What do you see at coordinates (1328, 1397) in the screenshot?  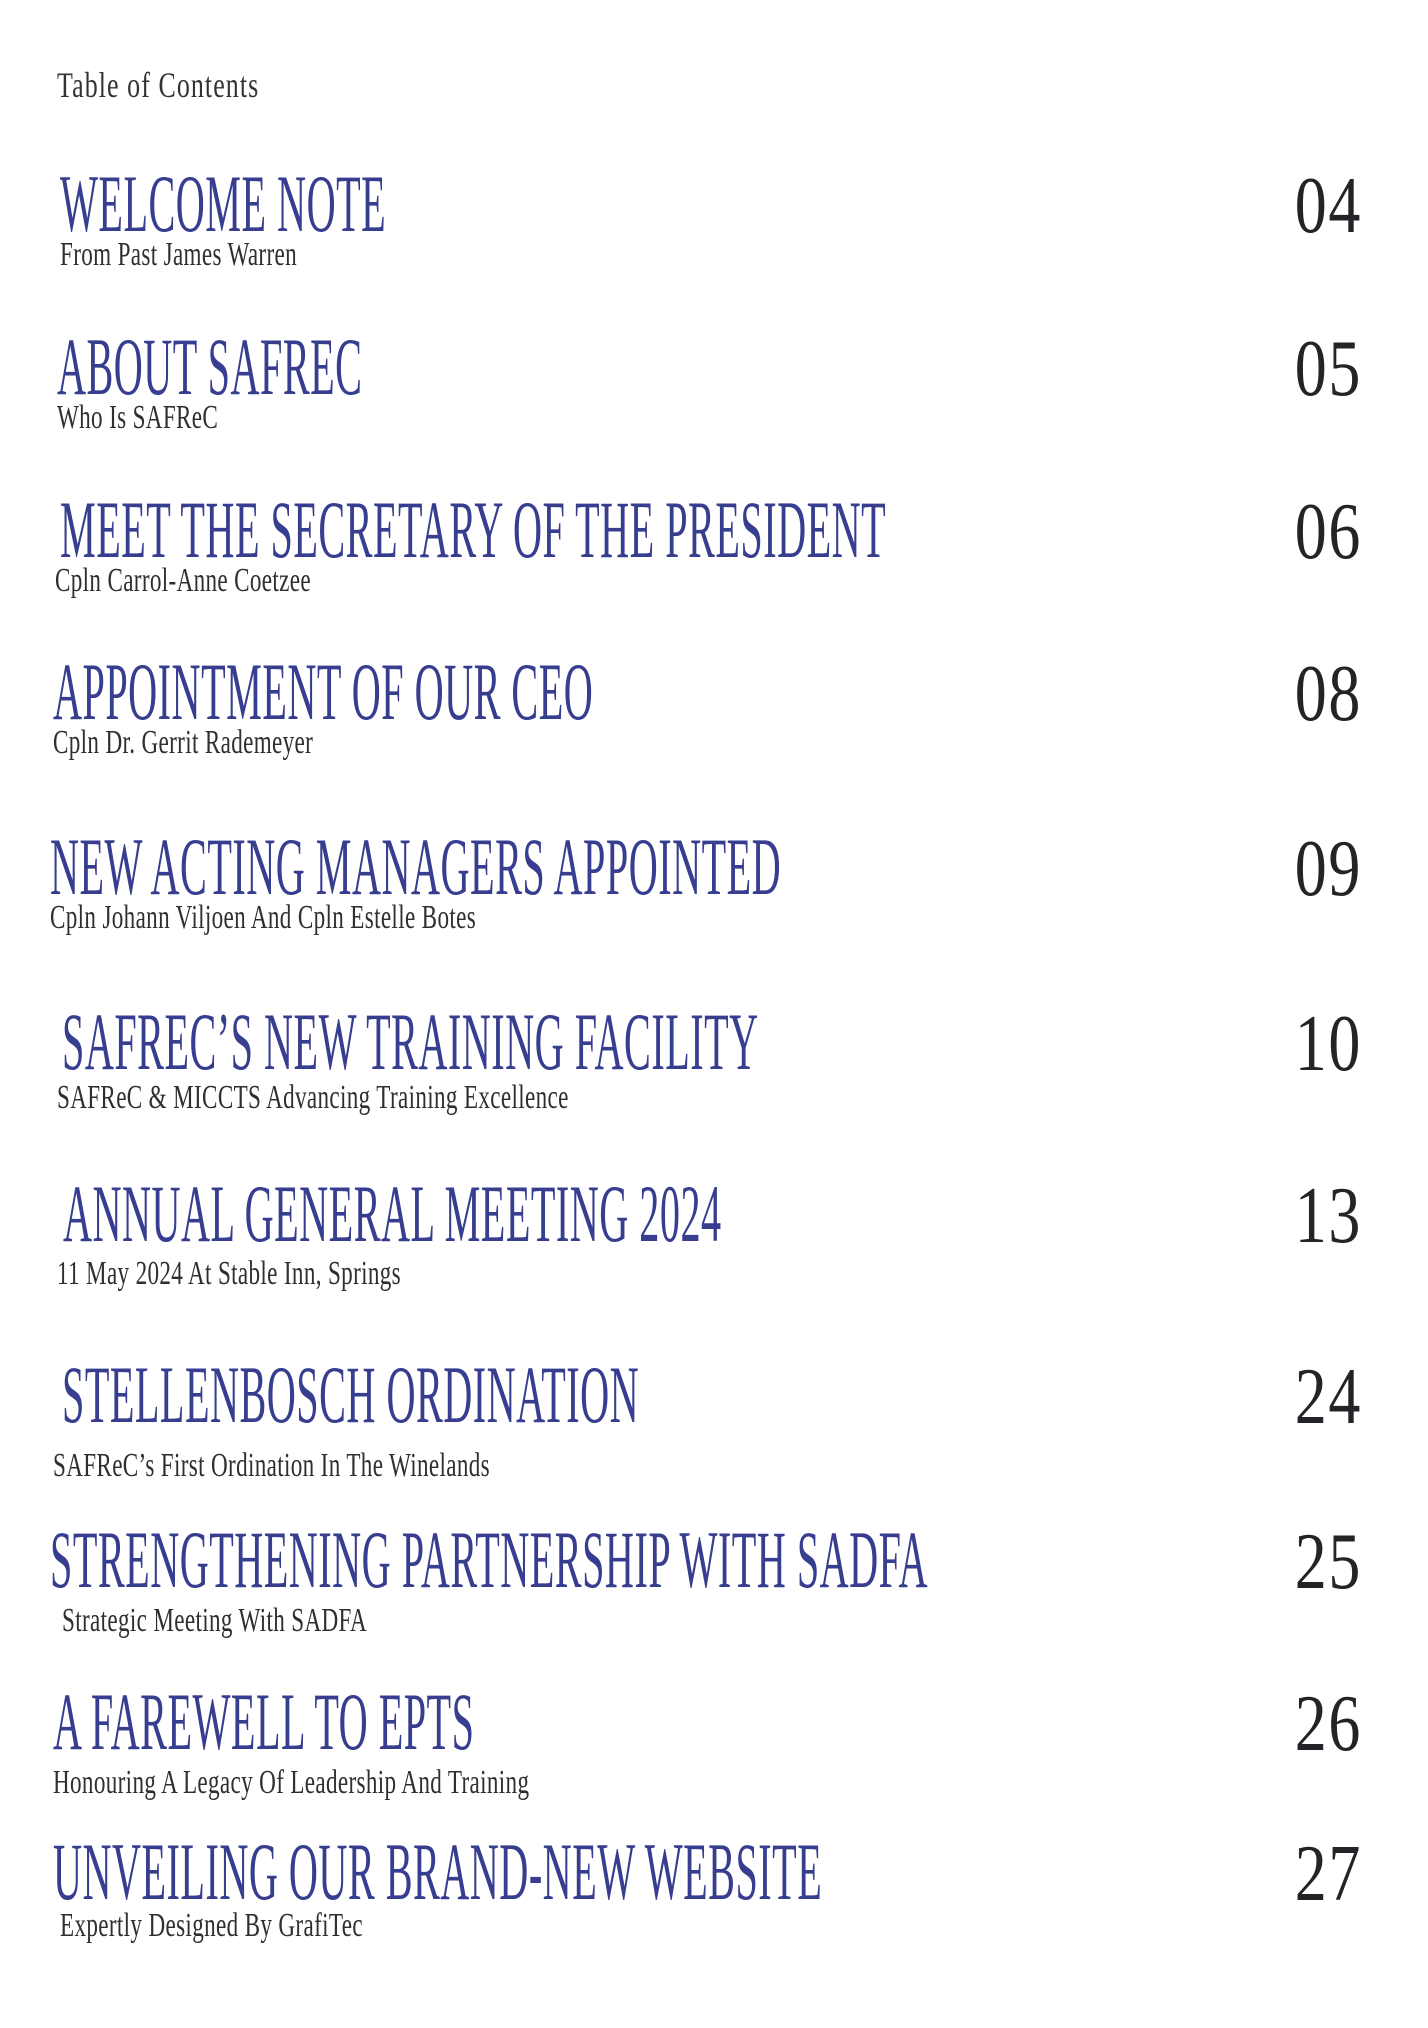 I see `toc-entry-page-number: 24` at bounding box center [1328, 1397].